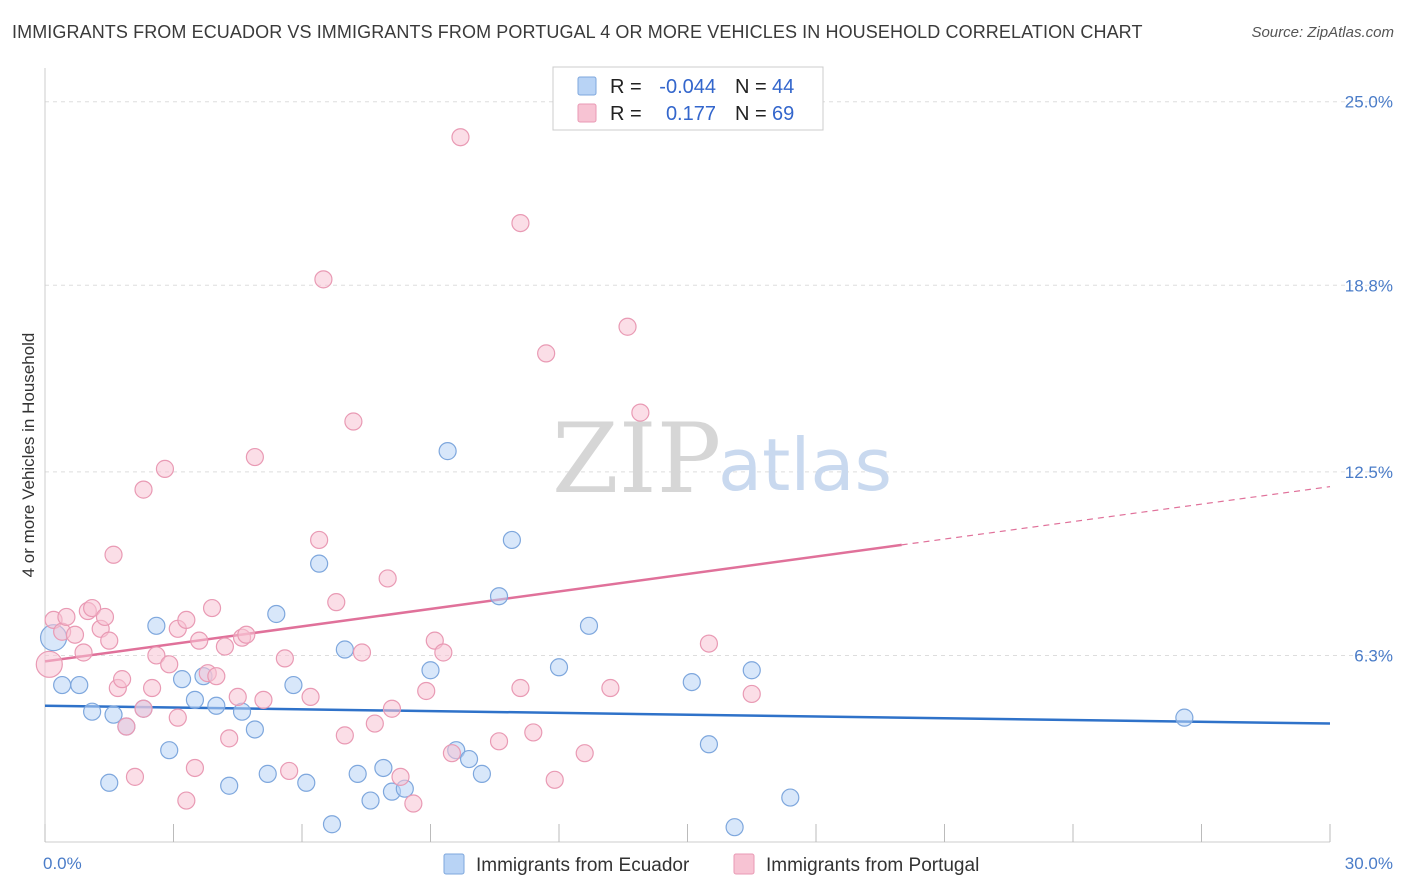 The height and width of the screenshot is (892, 1406). I want to click on legend-n-value-ecuador: 44, so click(783, 87).